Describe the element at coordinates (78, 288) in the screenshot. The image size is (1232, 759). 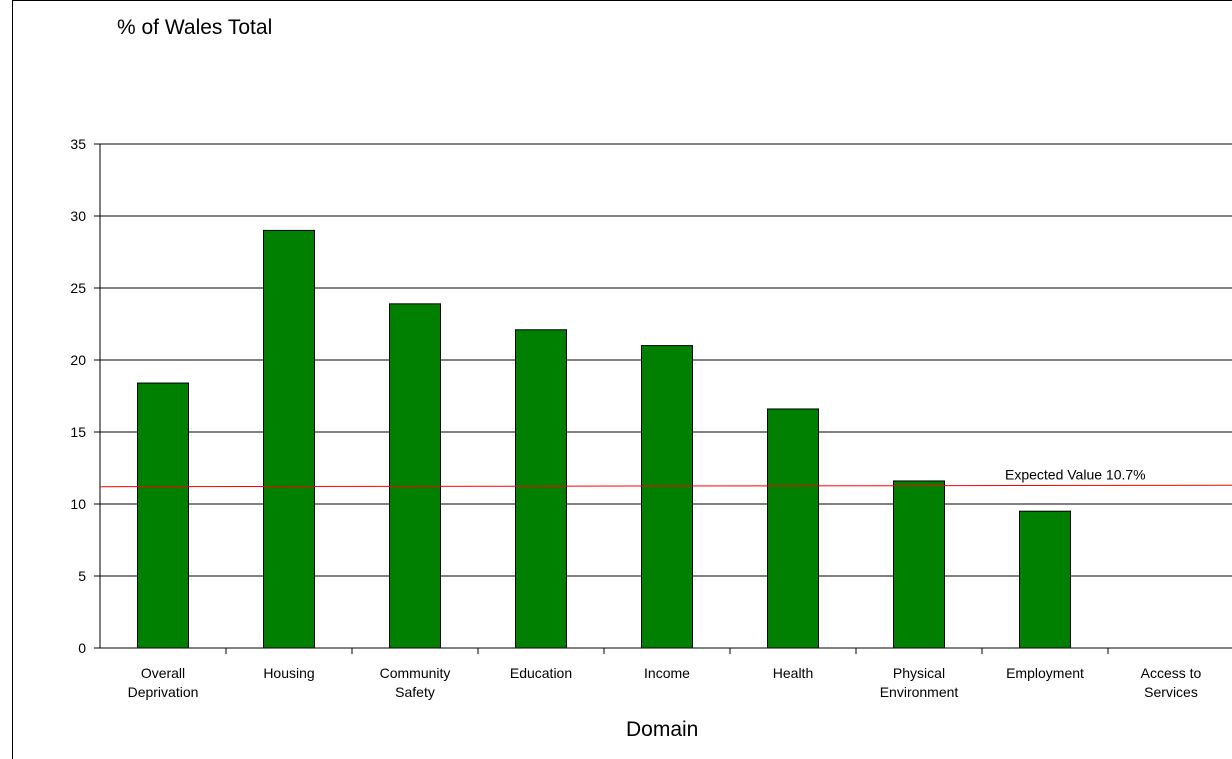
I see `y-tick-label: 25` at that location.